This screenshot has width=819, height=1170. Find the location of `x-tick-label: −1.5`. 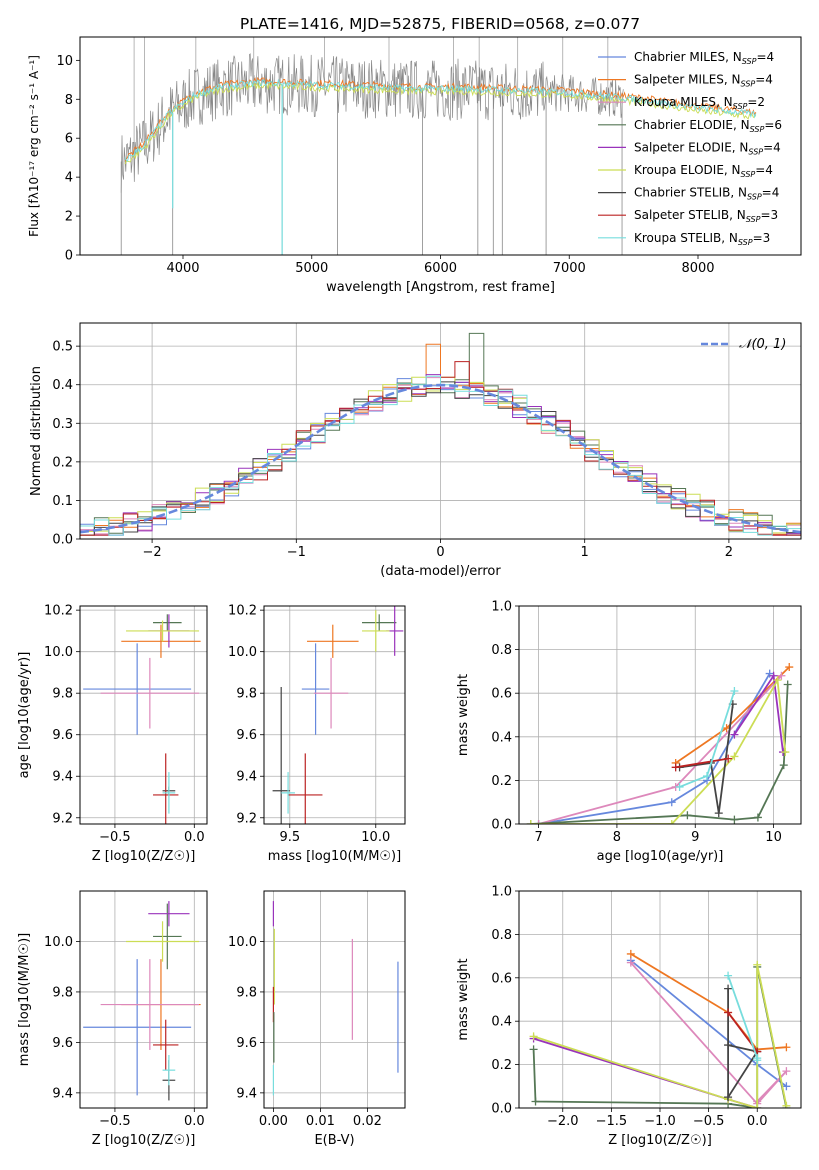

x-tick-label: −1.5 is located at coordinates (612, 1121).